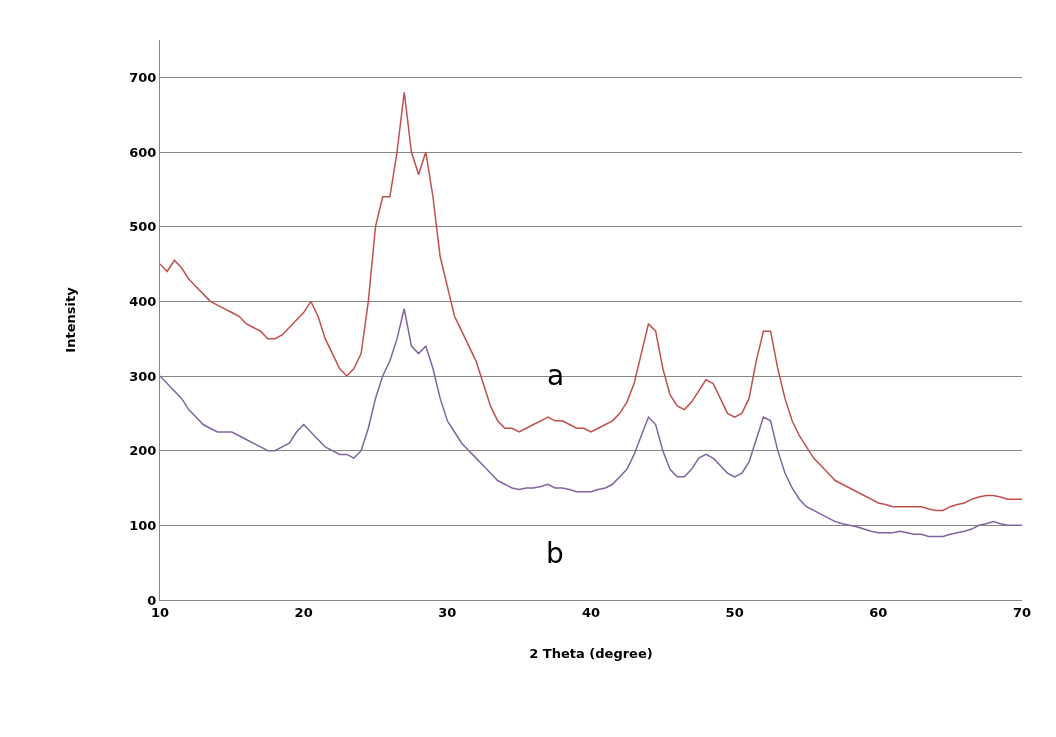 This screenshot has height=737, width=1056. What do you see at coordinates (143, 227) in the screenshot?
I see `y-tick-label: 500` at bounding box center [143, 227].